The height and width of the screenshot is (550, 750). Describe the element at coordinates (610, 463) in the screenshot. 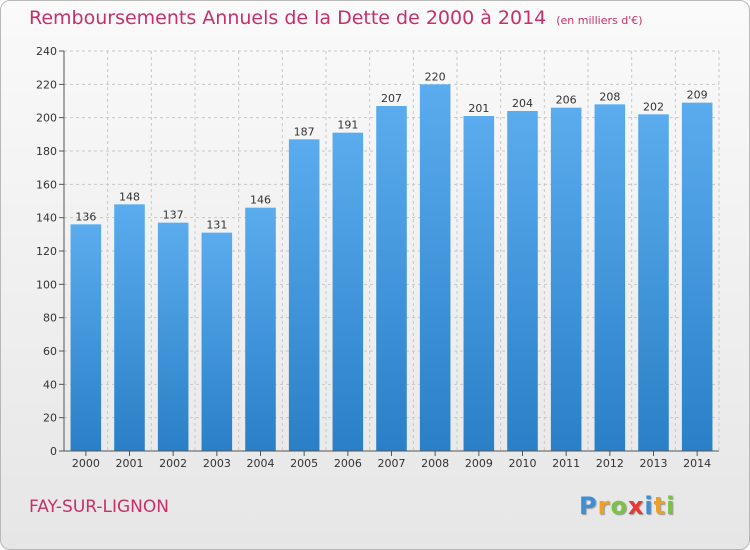

I see `tick-label-x-2012: 2012` at that location.